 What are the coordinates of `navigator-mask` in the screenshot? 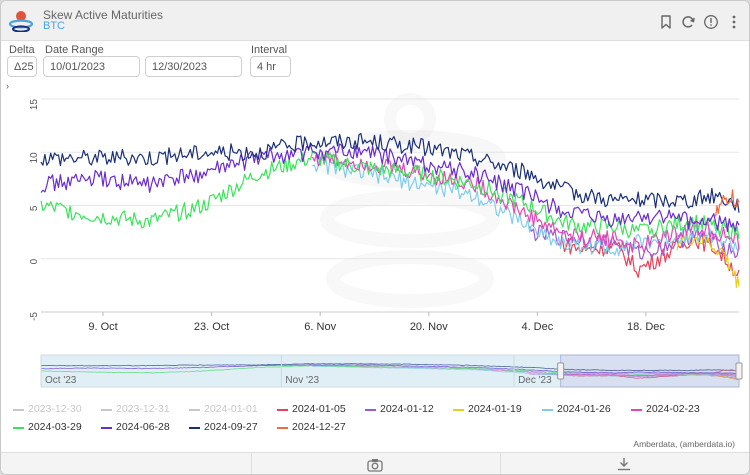 It's located at (301, 371).